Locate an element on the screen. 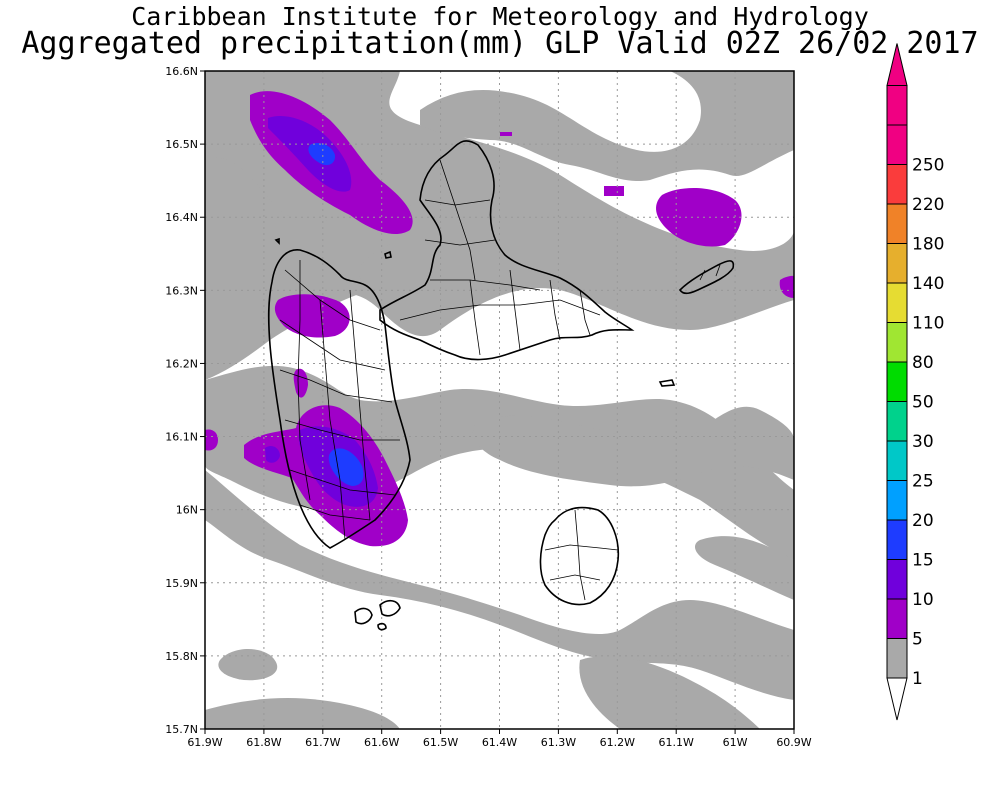 The height and width of the screenshot is (800, 1000). x-tick-label: 61.7W is located at coordinates (322, 742).